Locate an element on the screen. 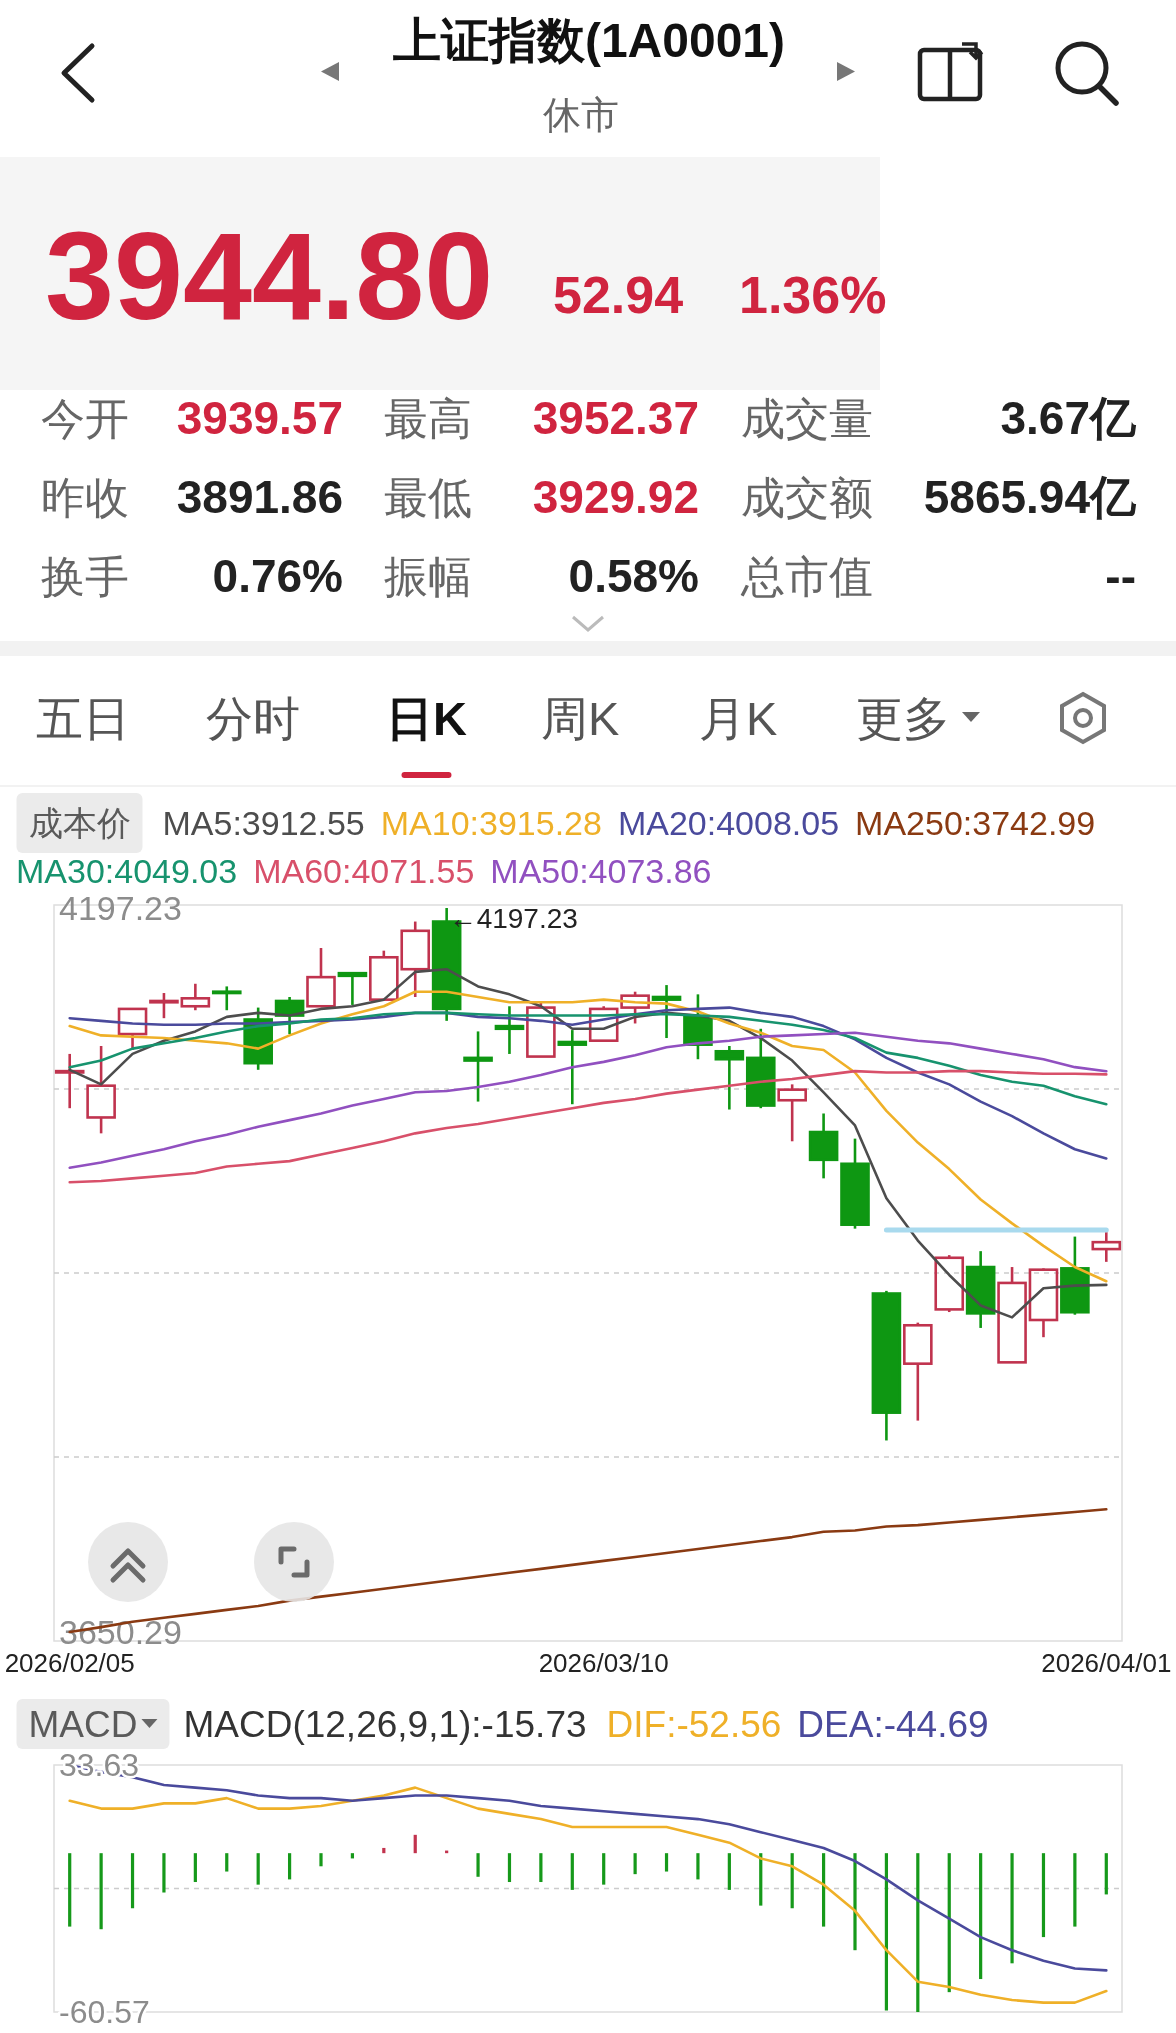 This screenshot has height=2033, width=1176. text: DIF:-52.56 is located at coordinates (694, 1724).